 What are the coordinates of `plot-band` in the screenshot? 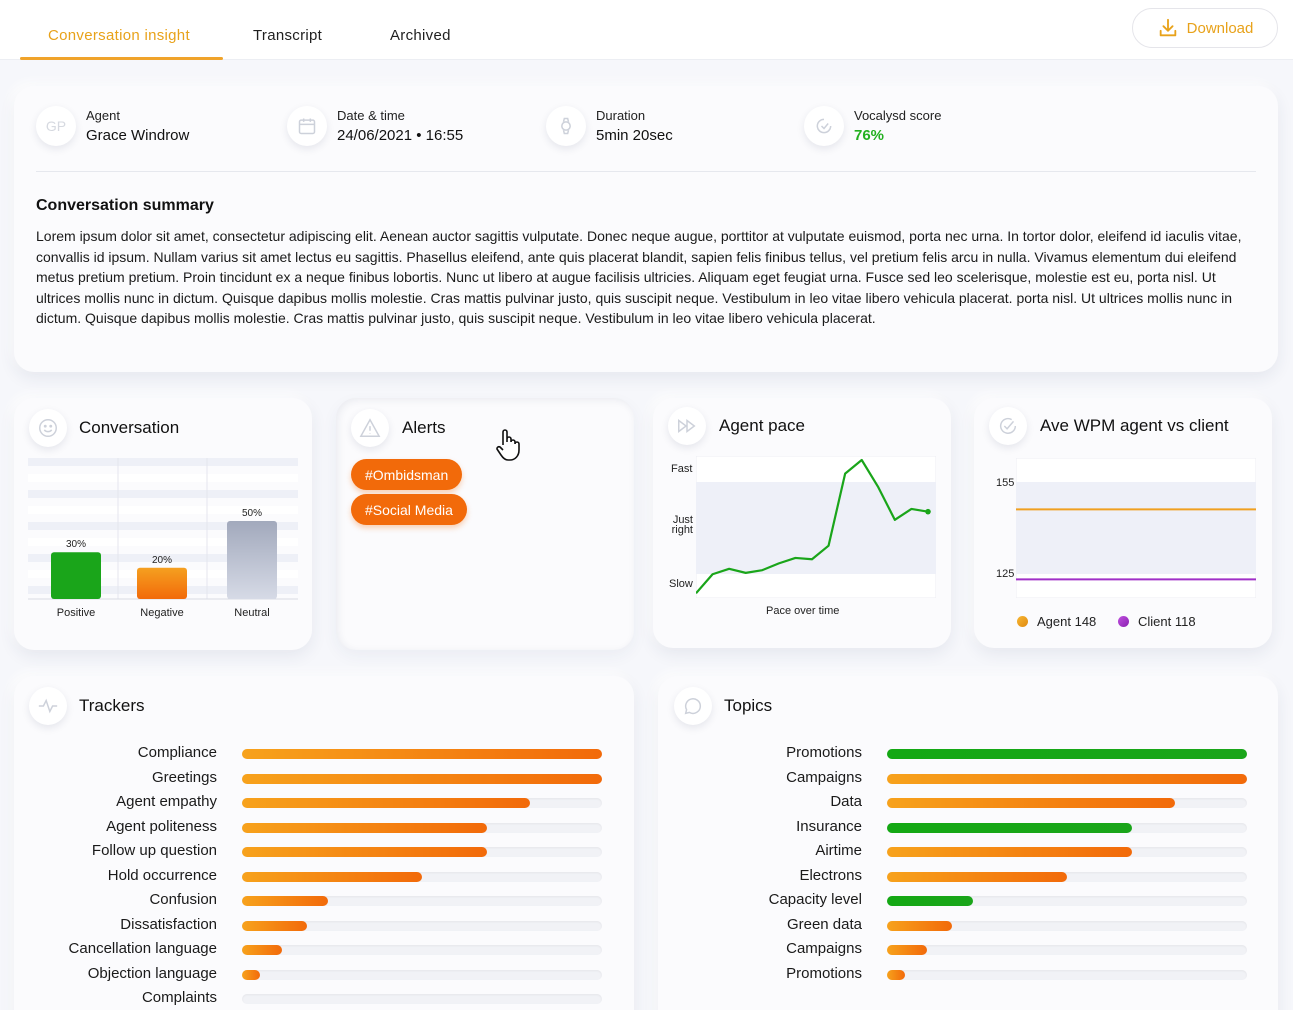 It's located at (1136, 528).